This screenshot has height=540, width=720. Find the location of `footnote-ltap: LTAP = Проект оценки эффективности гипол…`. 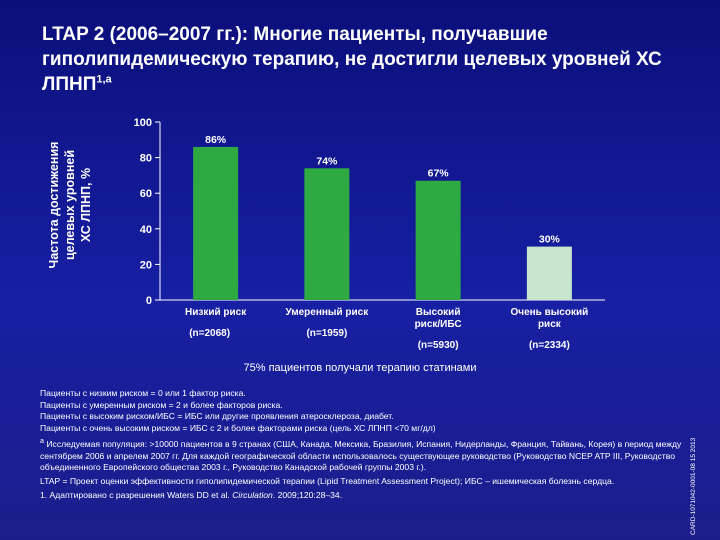

footnote-ltap: LTAP = Проект оценки эффективности гипол… is located at coordinates (327, 481).